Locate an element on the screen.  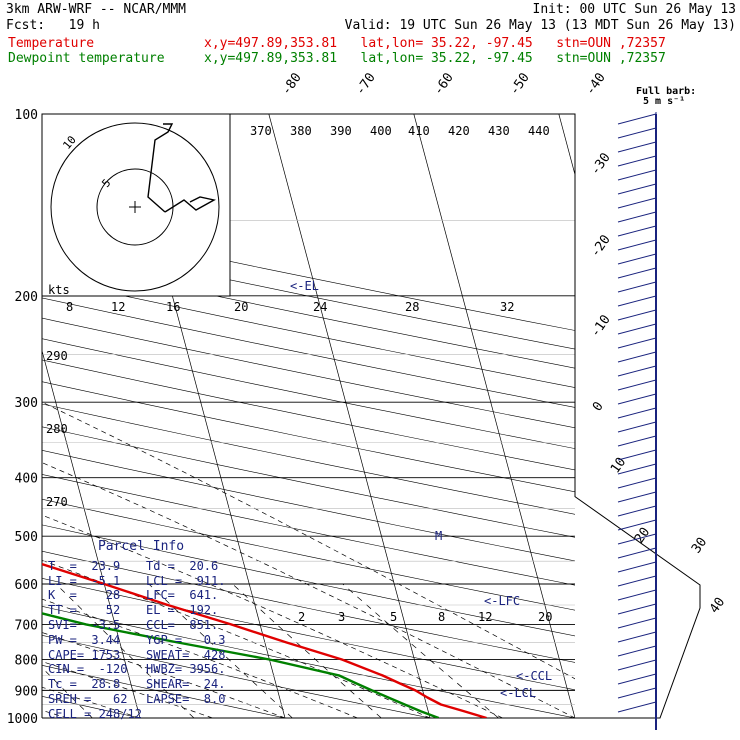
isotherm-label: 40 is located at coordinates (717, 605).